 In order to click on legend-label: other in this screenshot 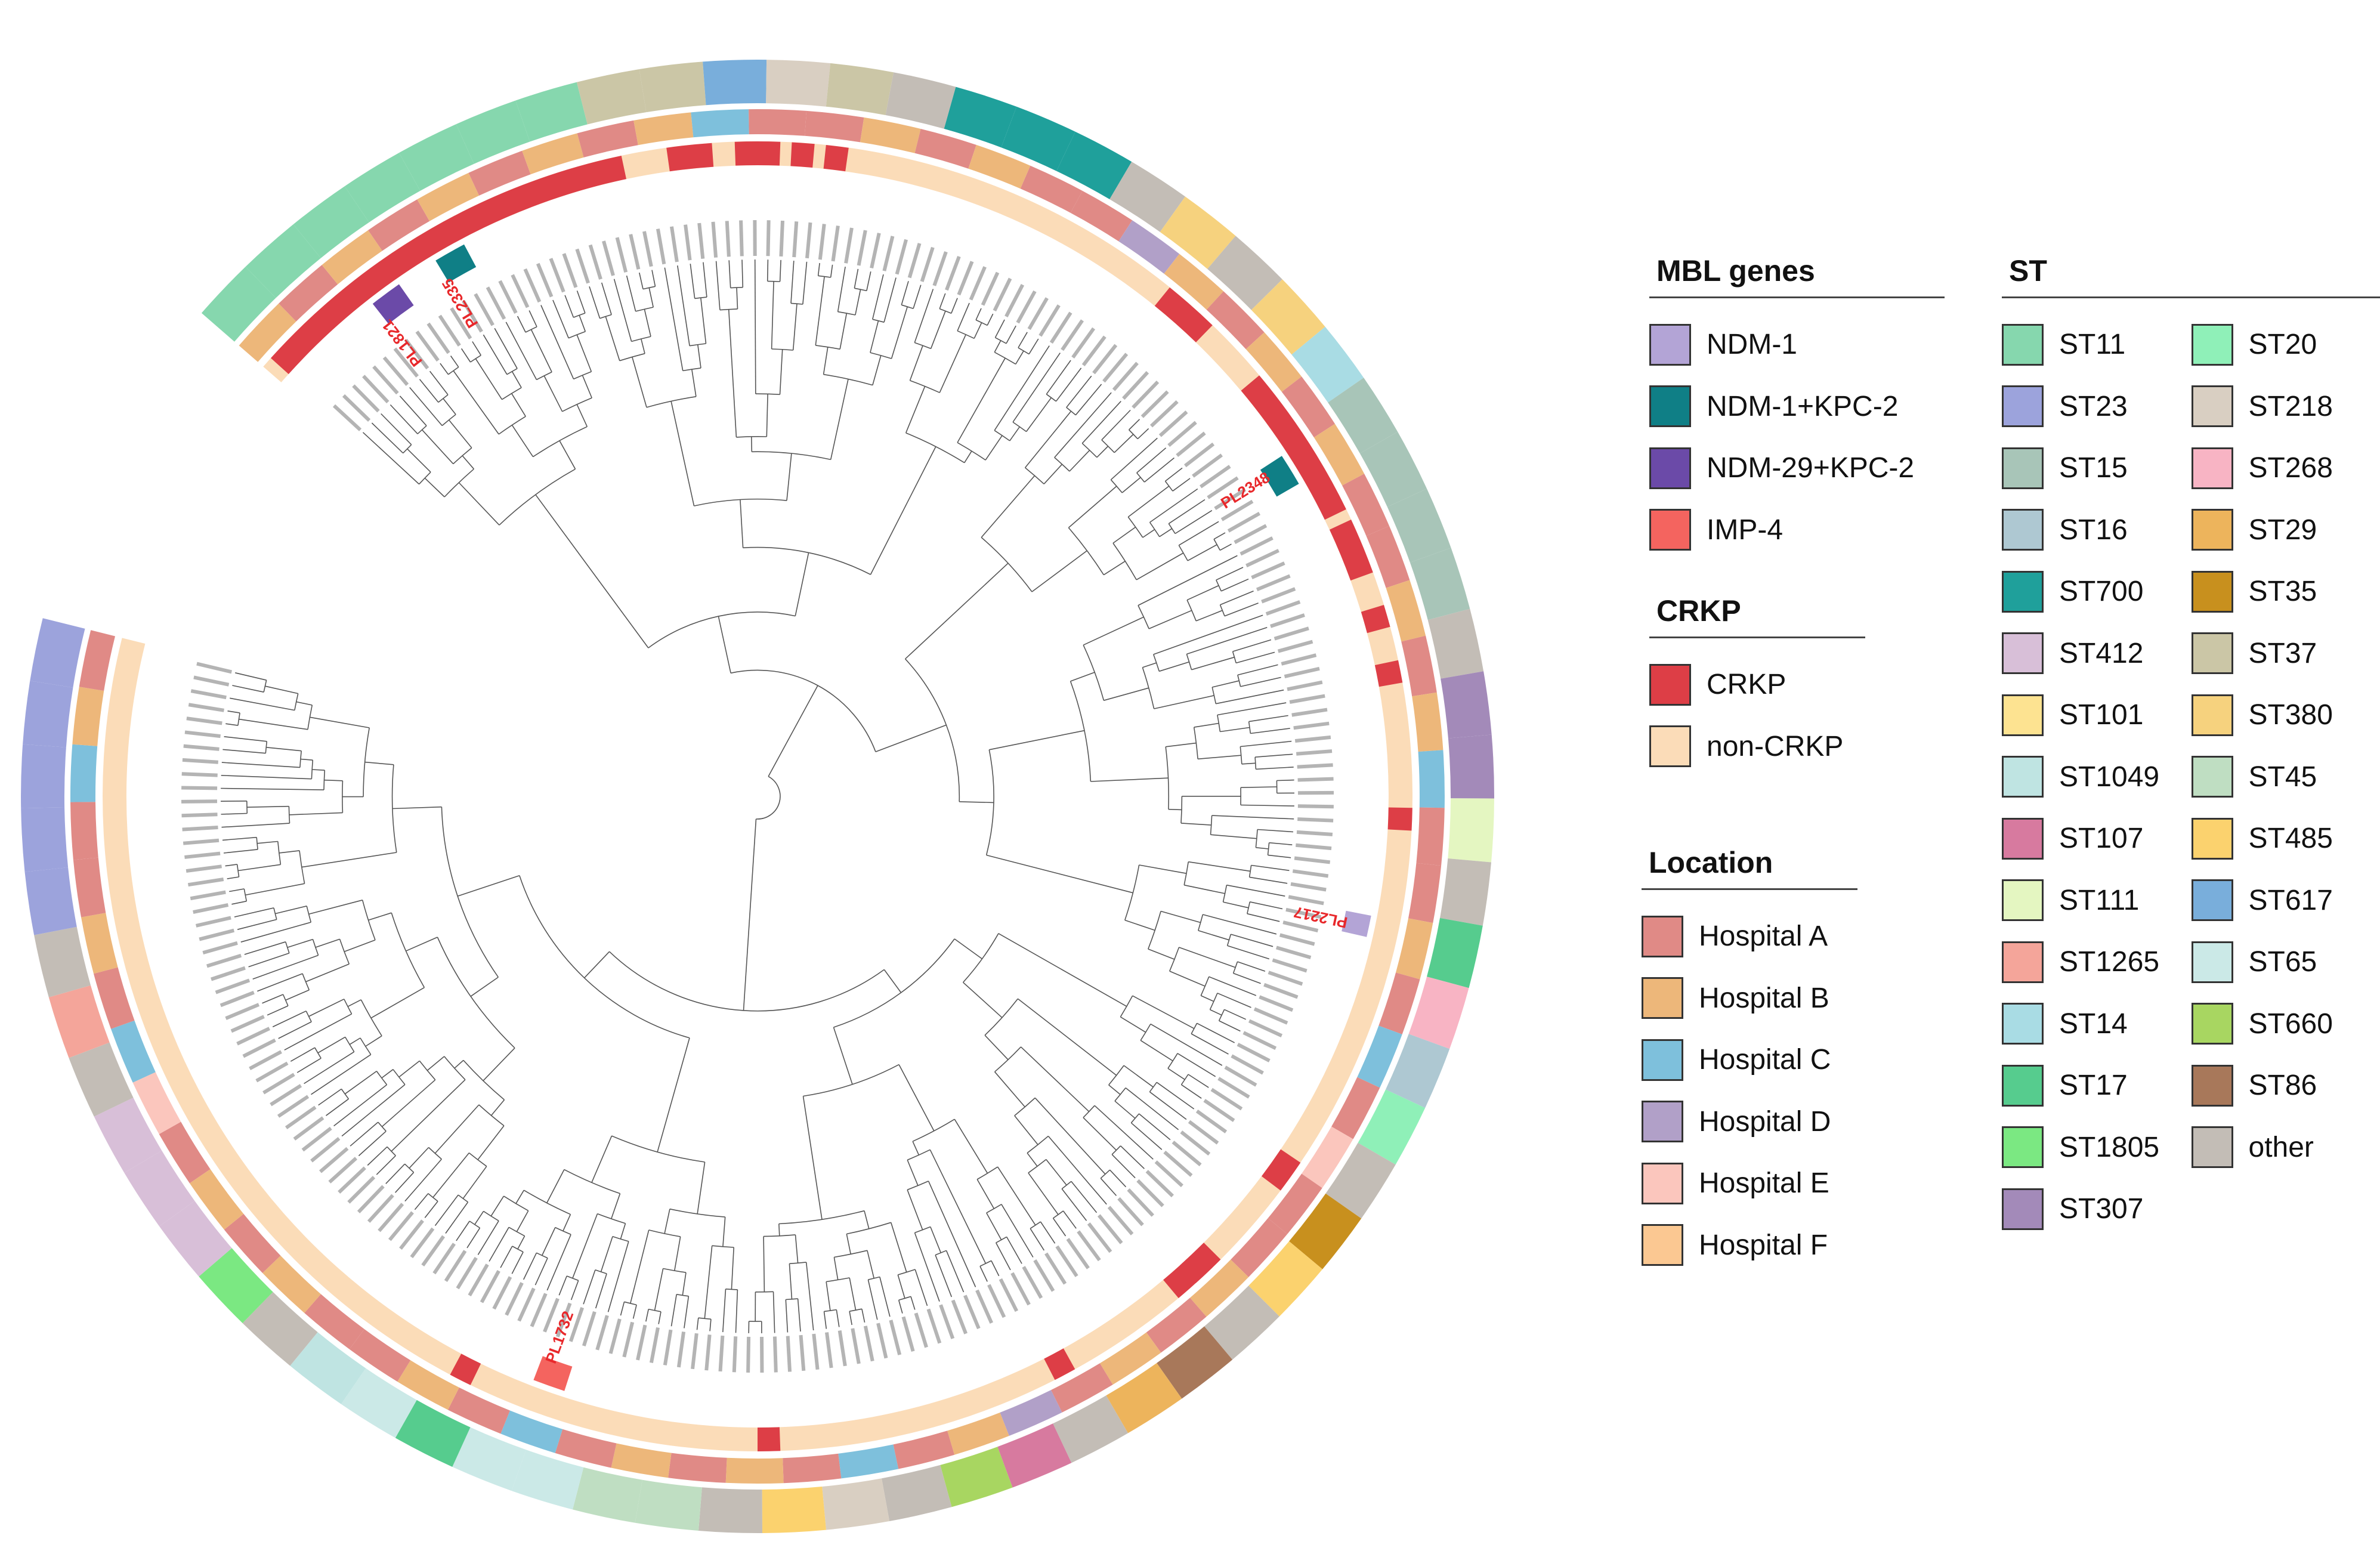, I will do `click(2281, 1147)`.